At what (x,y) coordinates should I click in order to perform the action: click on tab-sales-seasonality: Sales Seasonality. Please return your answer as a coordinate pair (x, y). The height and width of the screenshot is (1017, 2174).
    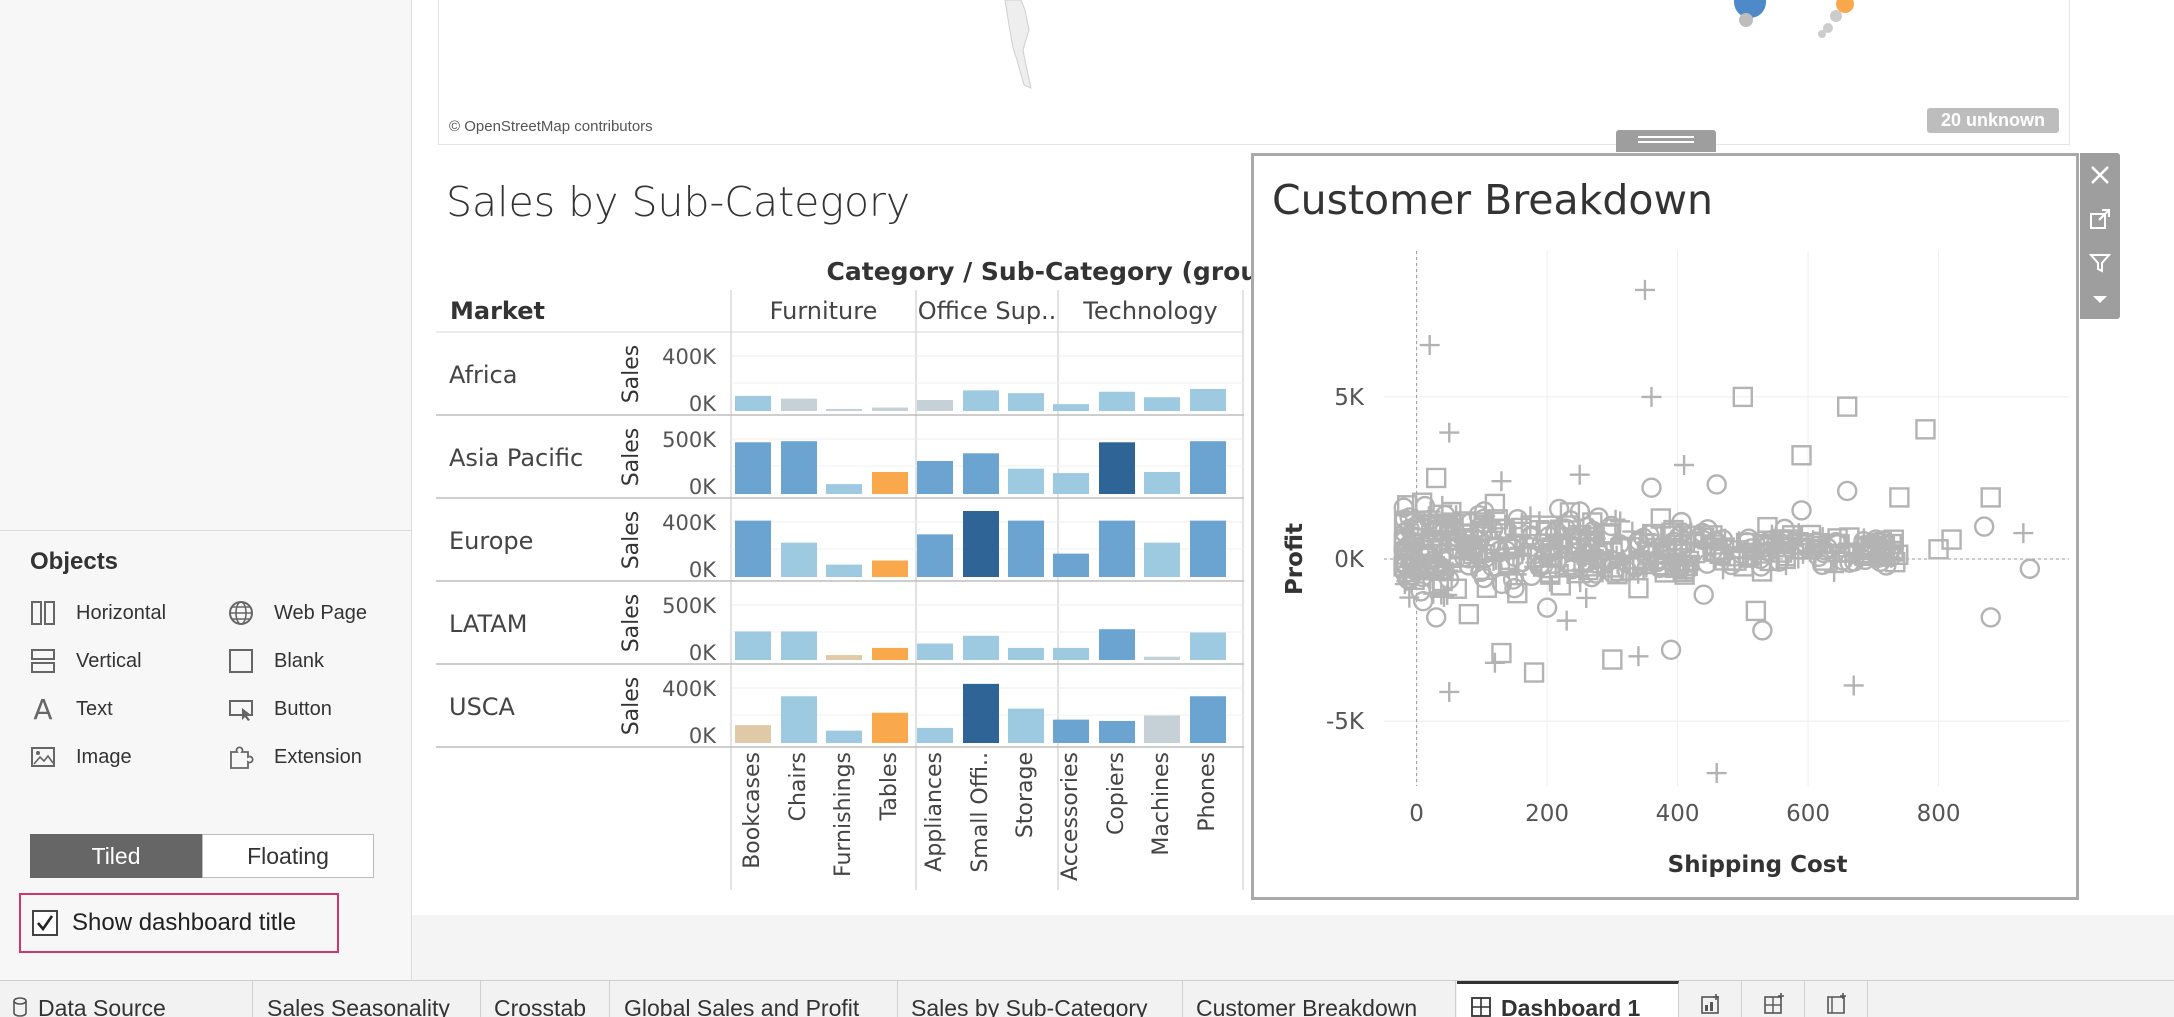
    Looking at the image, I should click on (367, 999).